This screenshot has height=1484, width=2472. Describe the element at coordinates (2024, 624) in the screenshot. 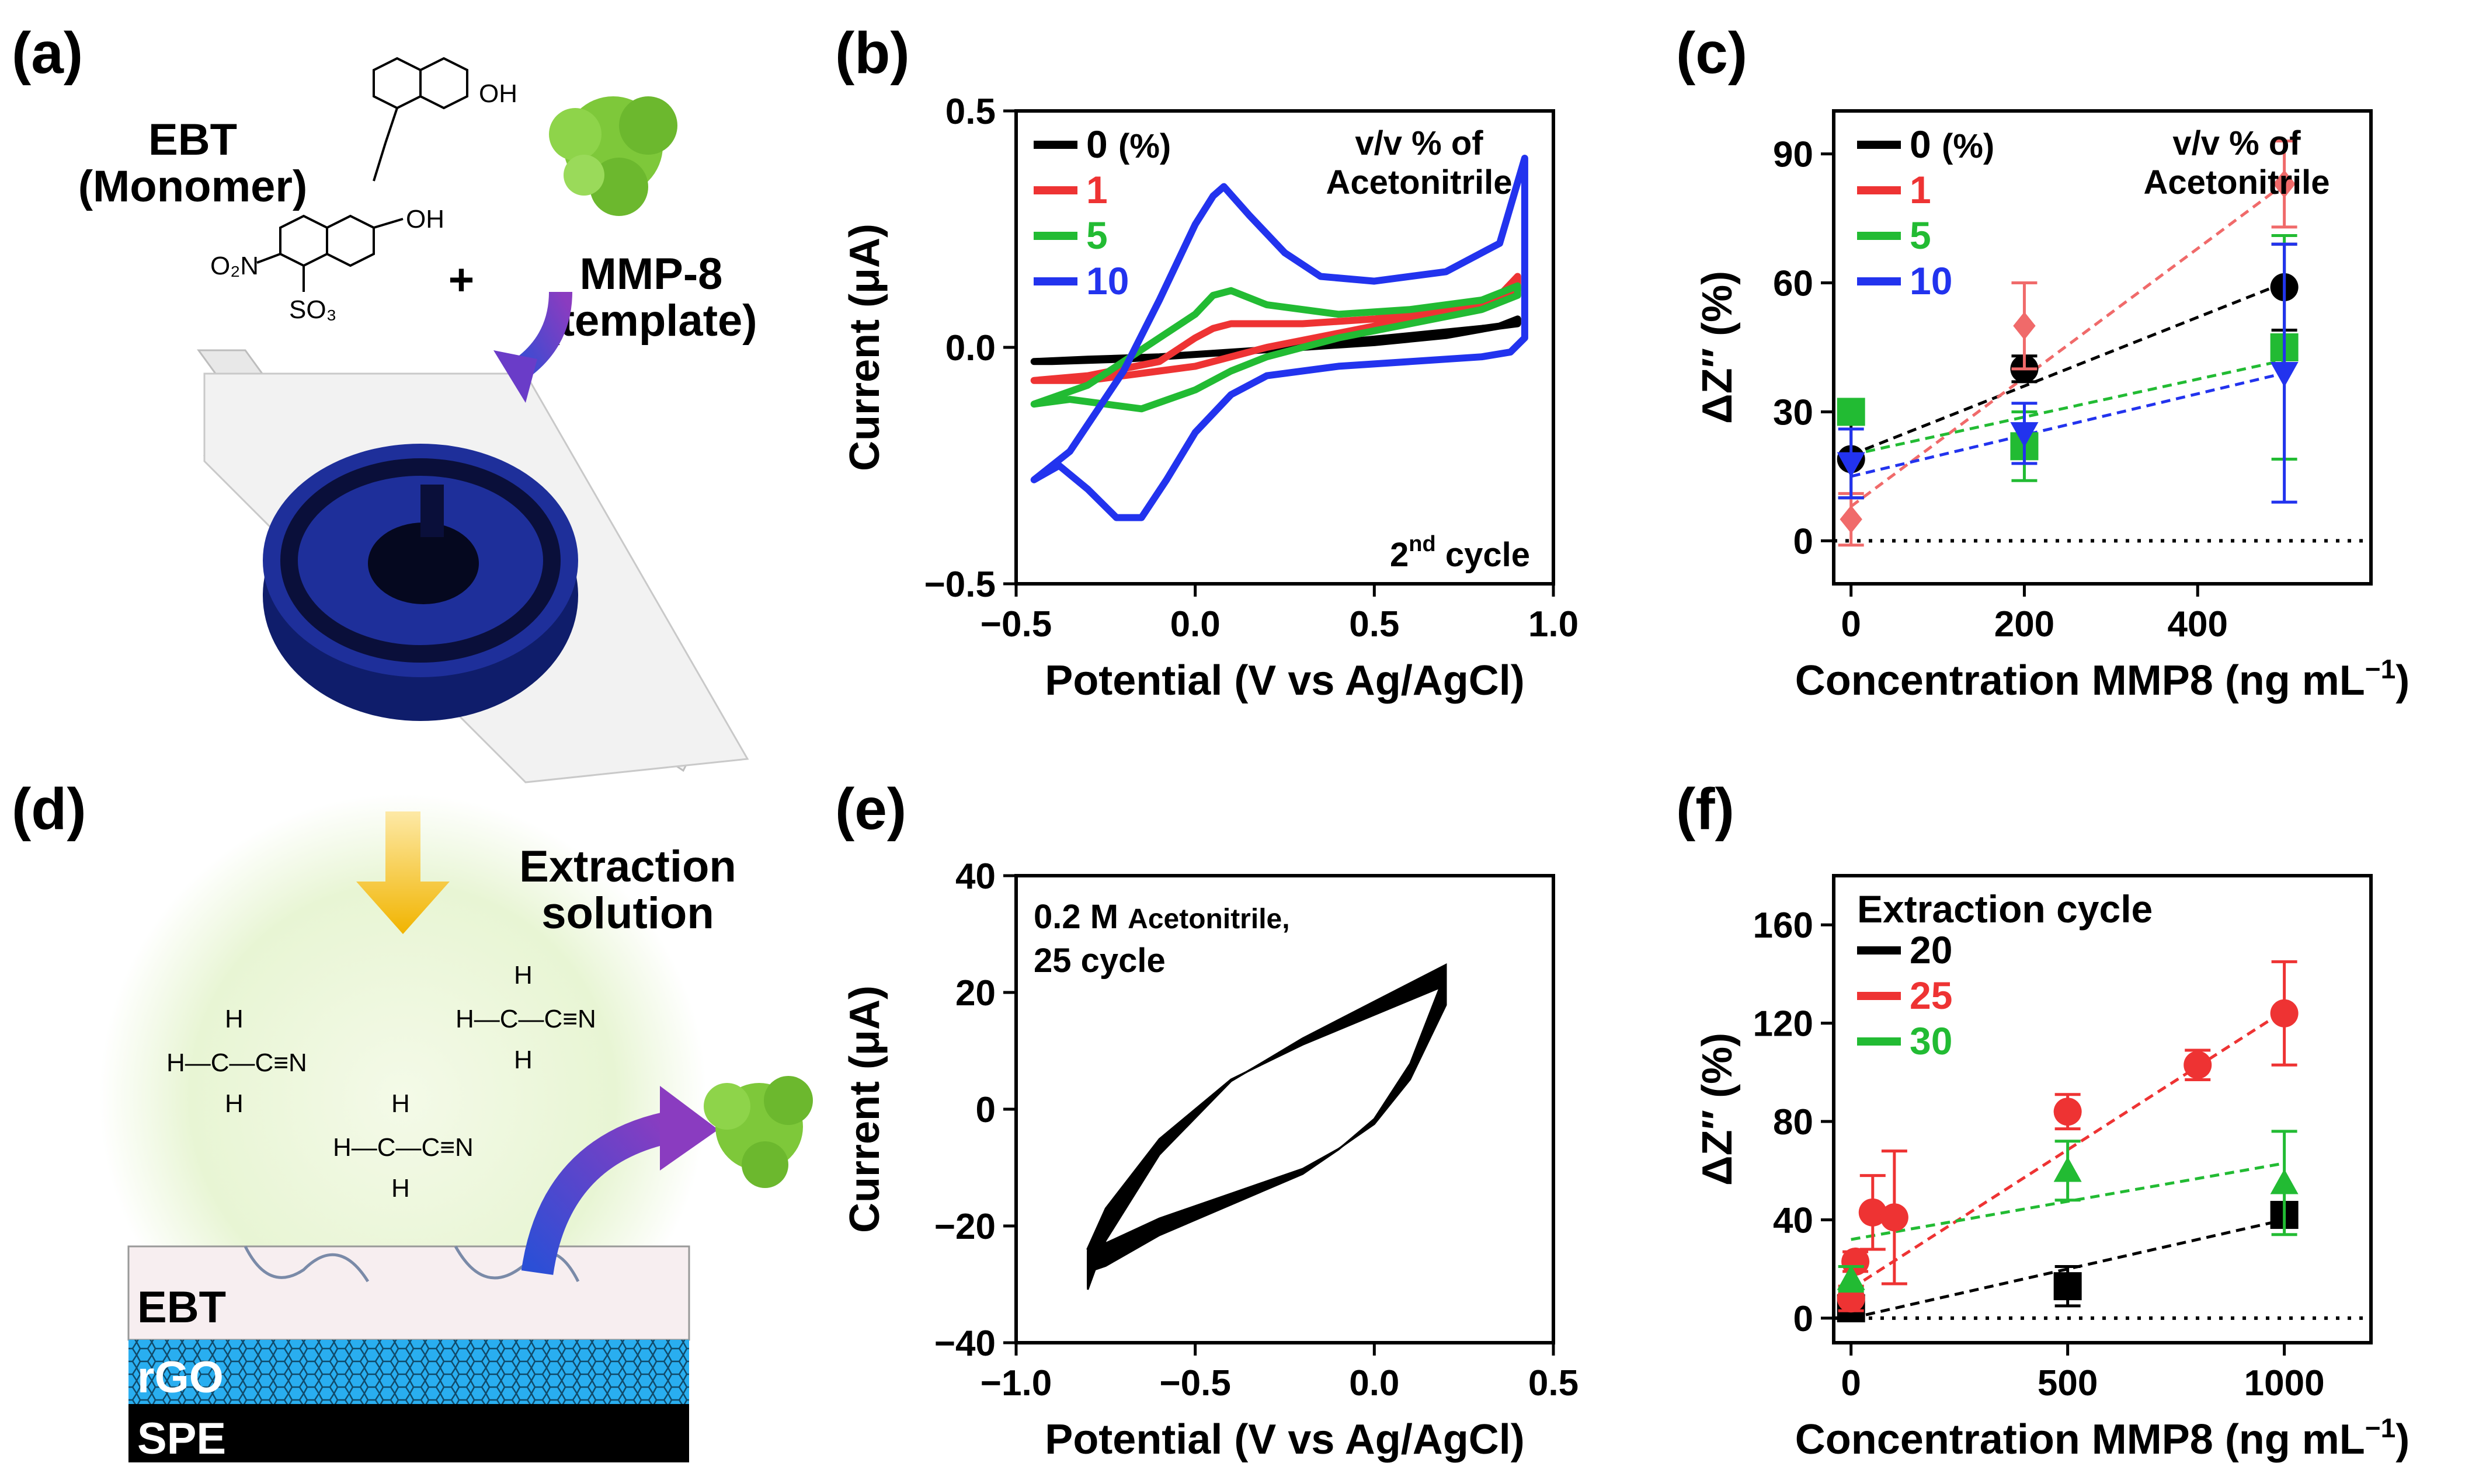

I see `x-tick-label: 200` at that location.